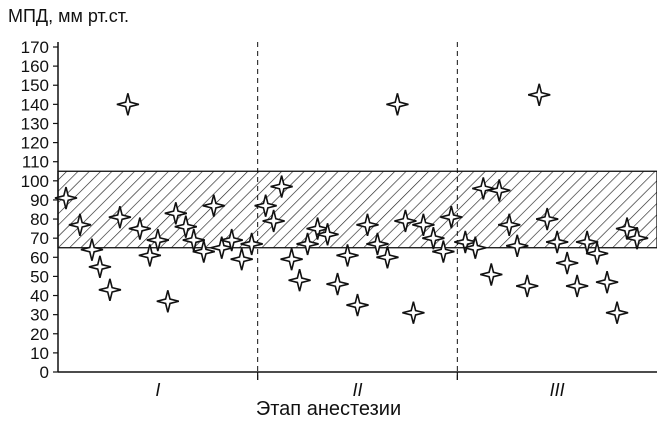 This screenshot has height=426, width=657. Describe the element at coordinates (328, 409) in the screenshot. I see `x-axis-title: Этап анестезии` at that location.